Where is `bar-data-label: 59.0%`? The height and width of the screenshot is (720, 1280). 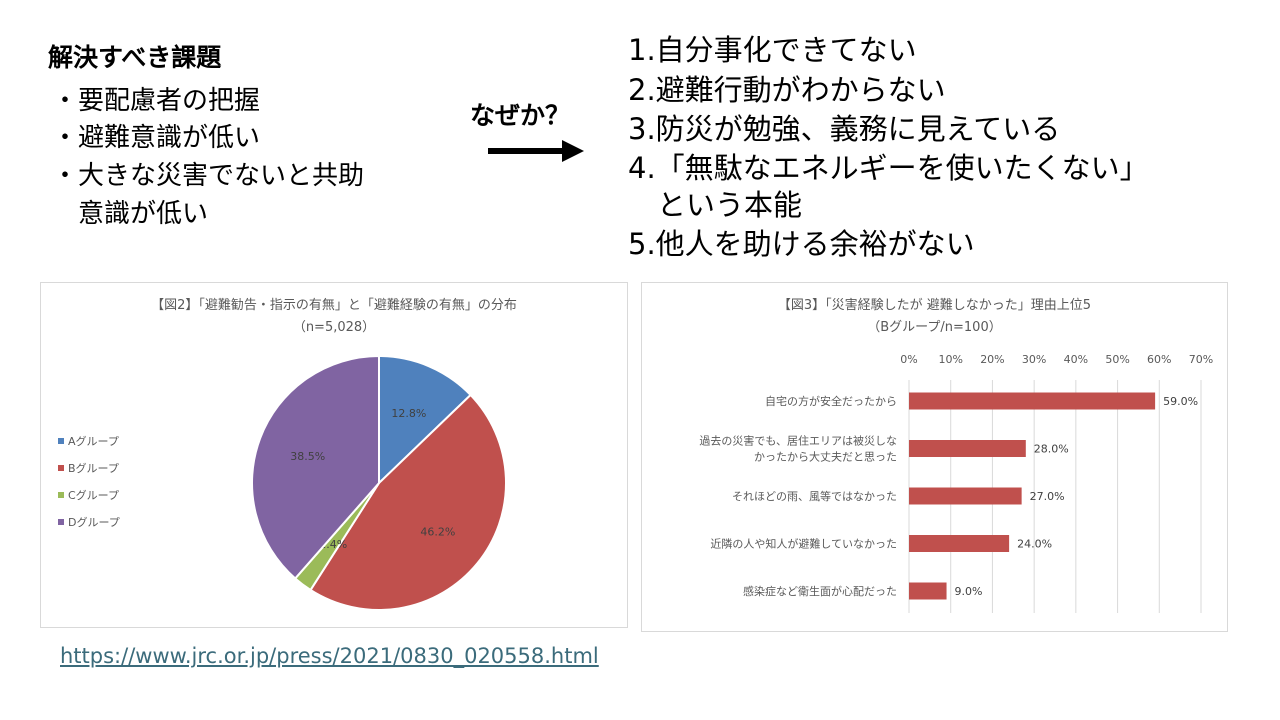 bar-data-label: 59.0% is located at coordinates (1180, 401).